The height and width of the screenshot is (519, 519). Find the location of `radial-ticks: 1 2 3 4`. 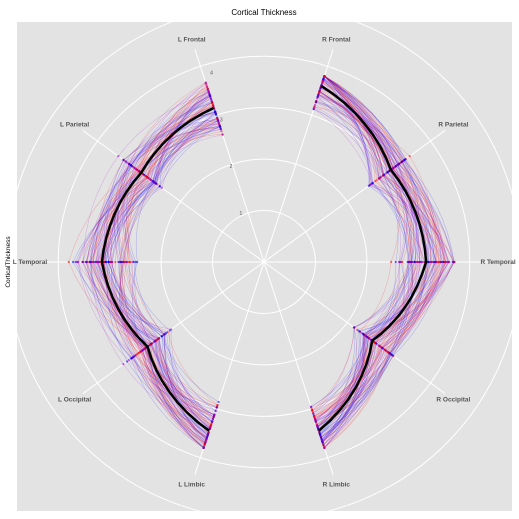

radial-ticks: 1 2 3 4 is located at coordinates (226, 143).